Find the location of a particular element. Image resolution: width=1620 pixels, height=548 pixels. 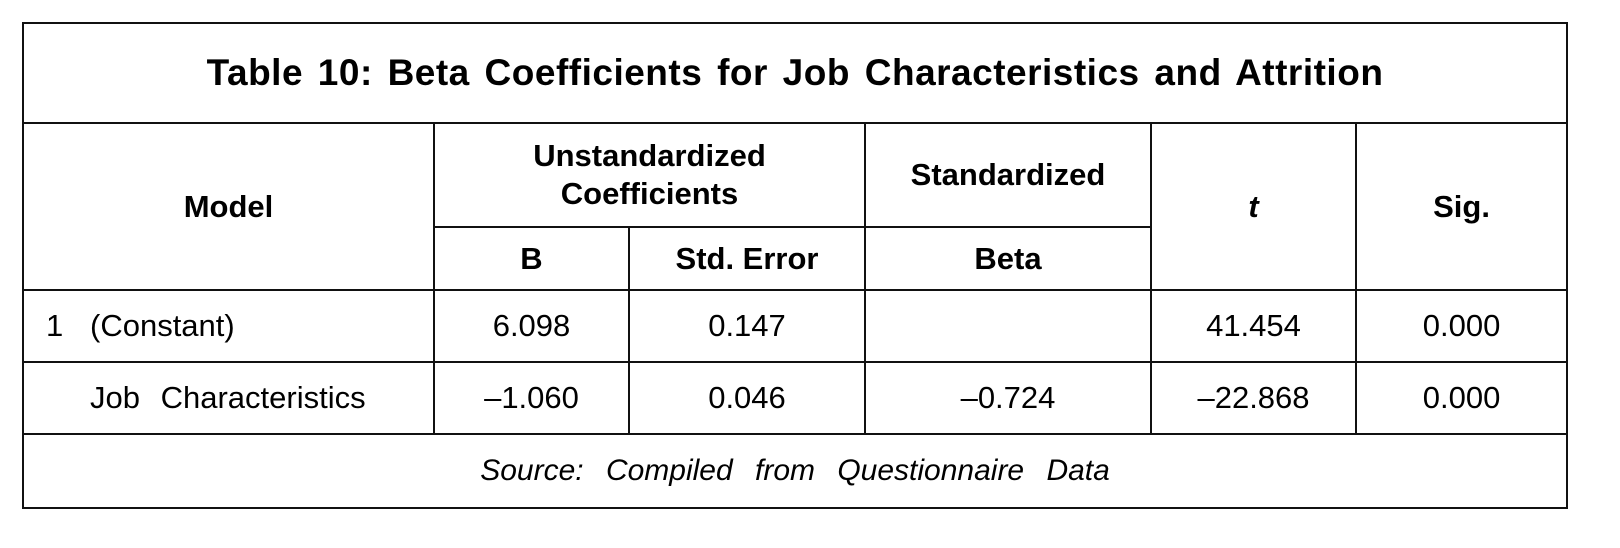

std-error-cell: 0.046 is located at coordinates (747, 398).